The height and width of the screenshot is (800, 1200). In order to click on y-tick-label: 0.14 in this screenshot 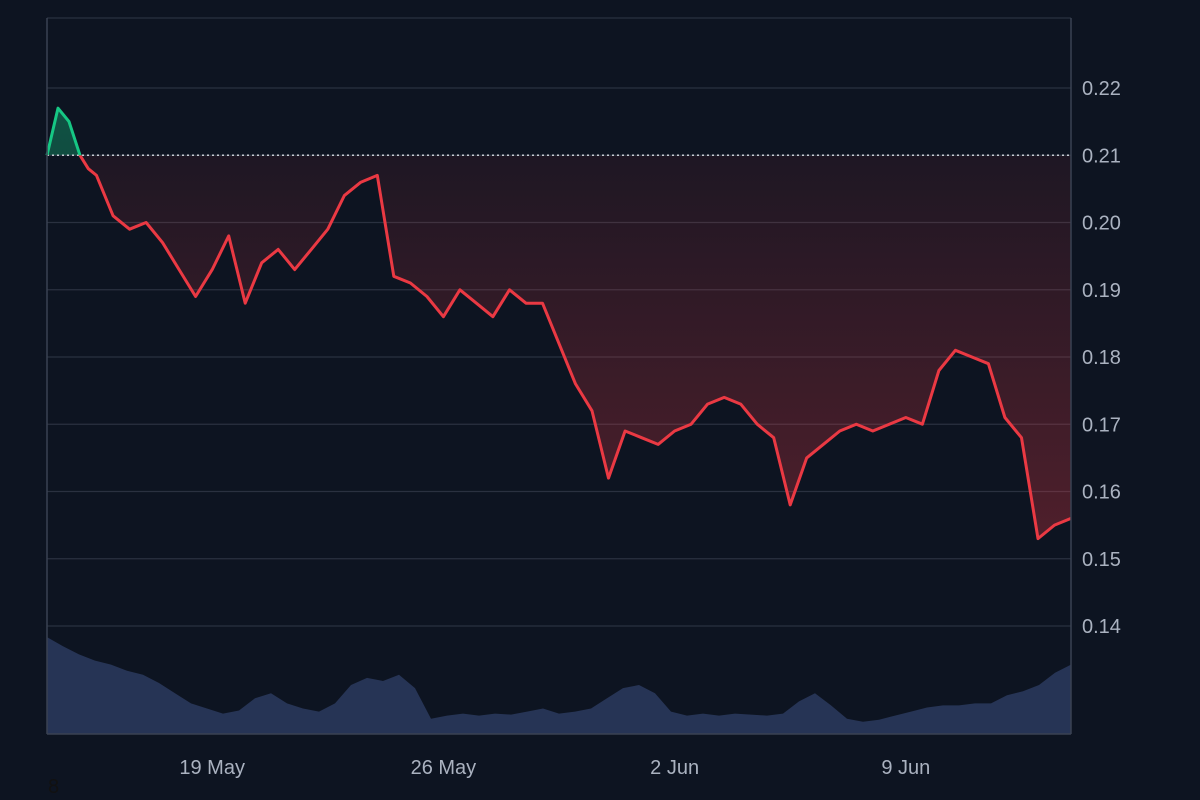, I will do `click(1101, 627)`.